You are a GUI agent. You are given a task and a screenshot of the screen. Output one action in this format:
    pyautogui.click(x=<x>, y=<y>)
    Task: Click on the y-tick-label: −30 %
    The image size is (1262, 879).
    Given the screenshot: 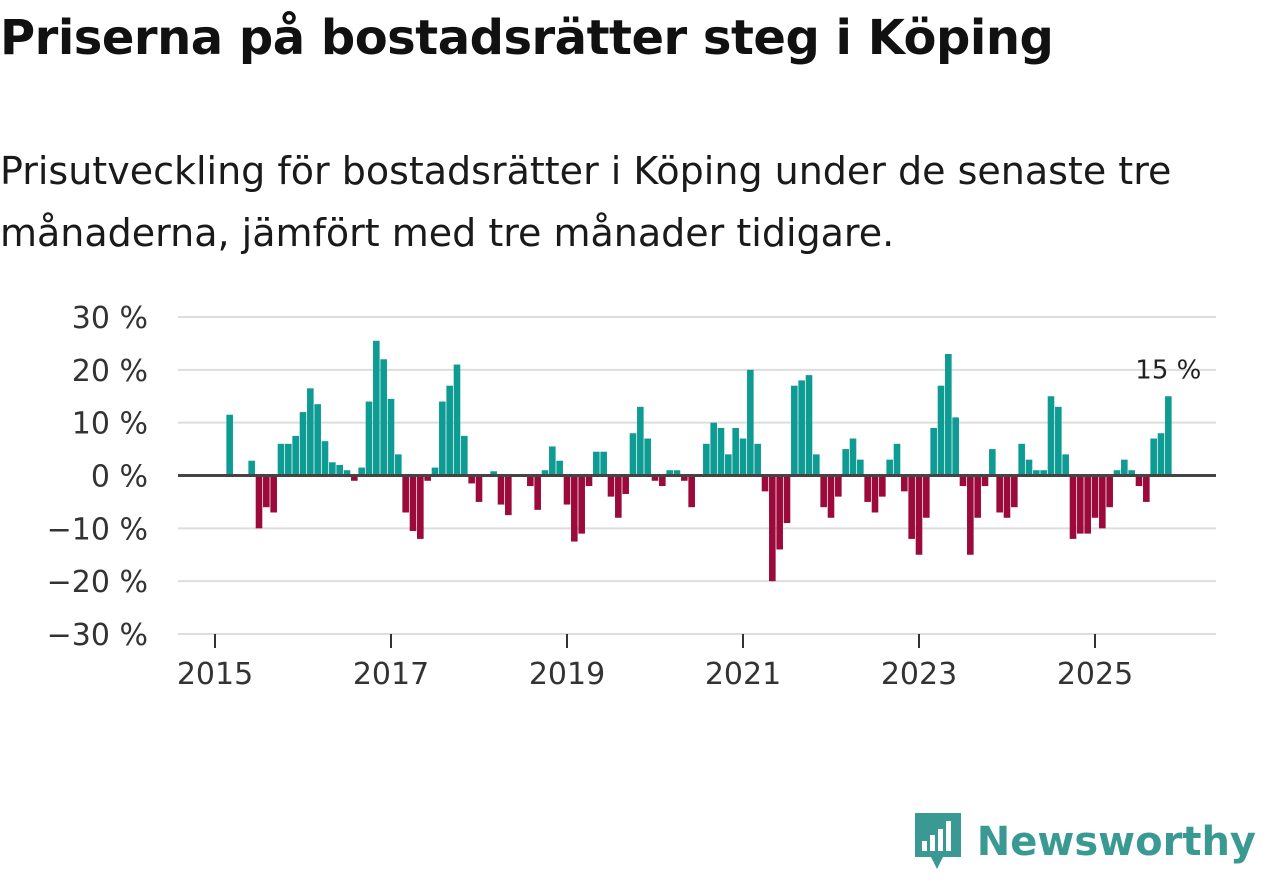 What is the action you would take?
    pyautogui.click(x=97, y=635)
    